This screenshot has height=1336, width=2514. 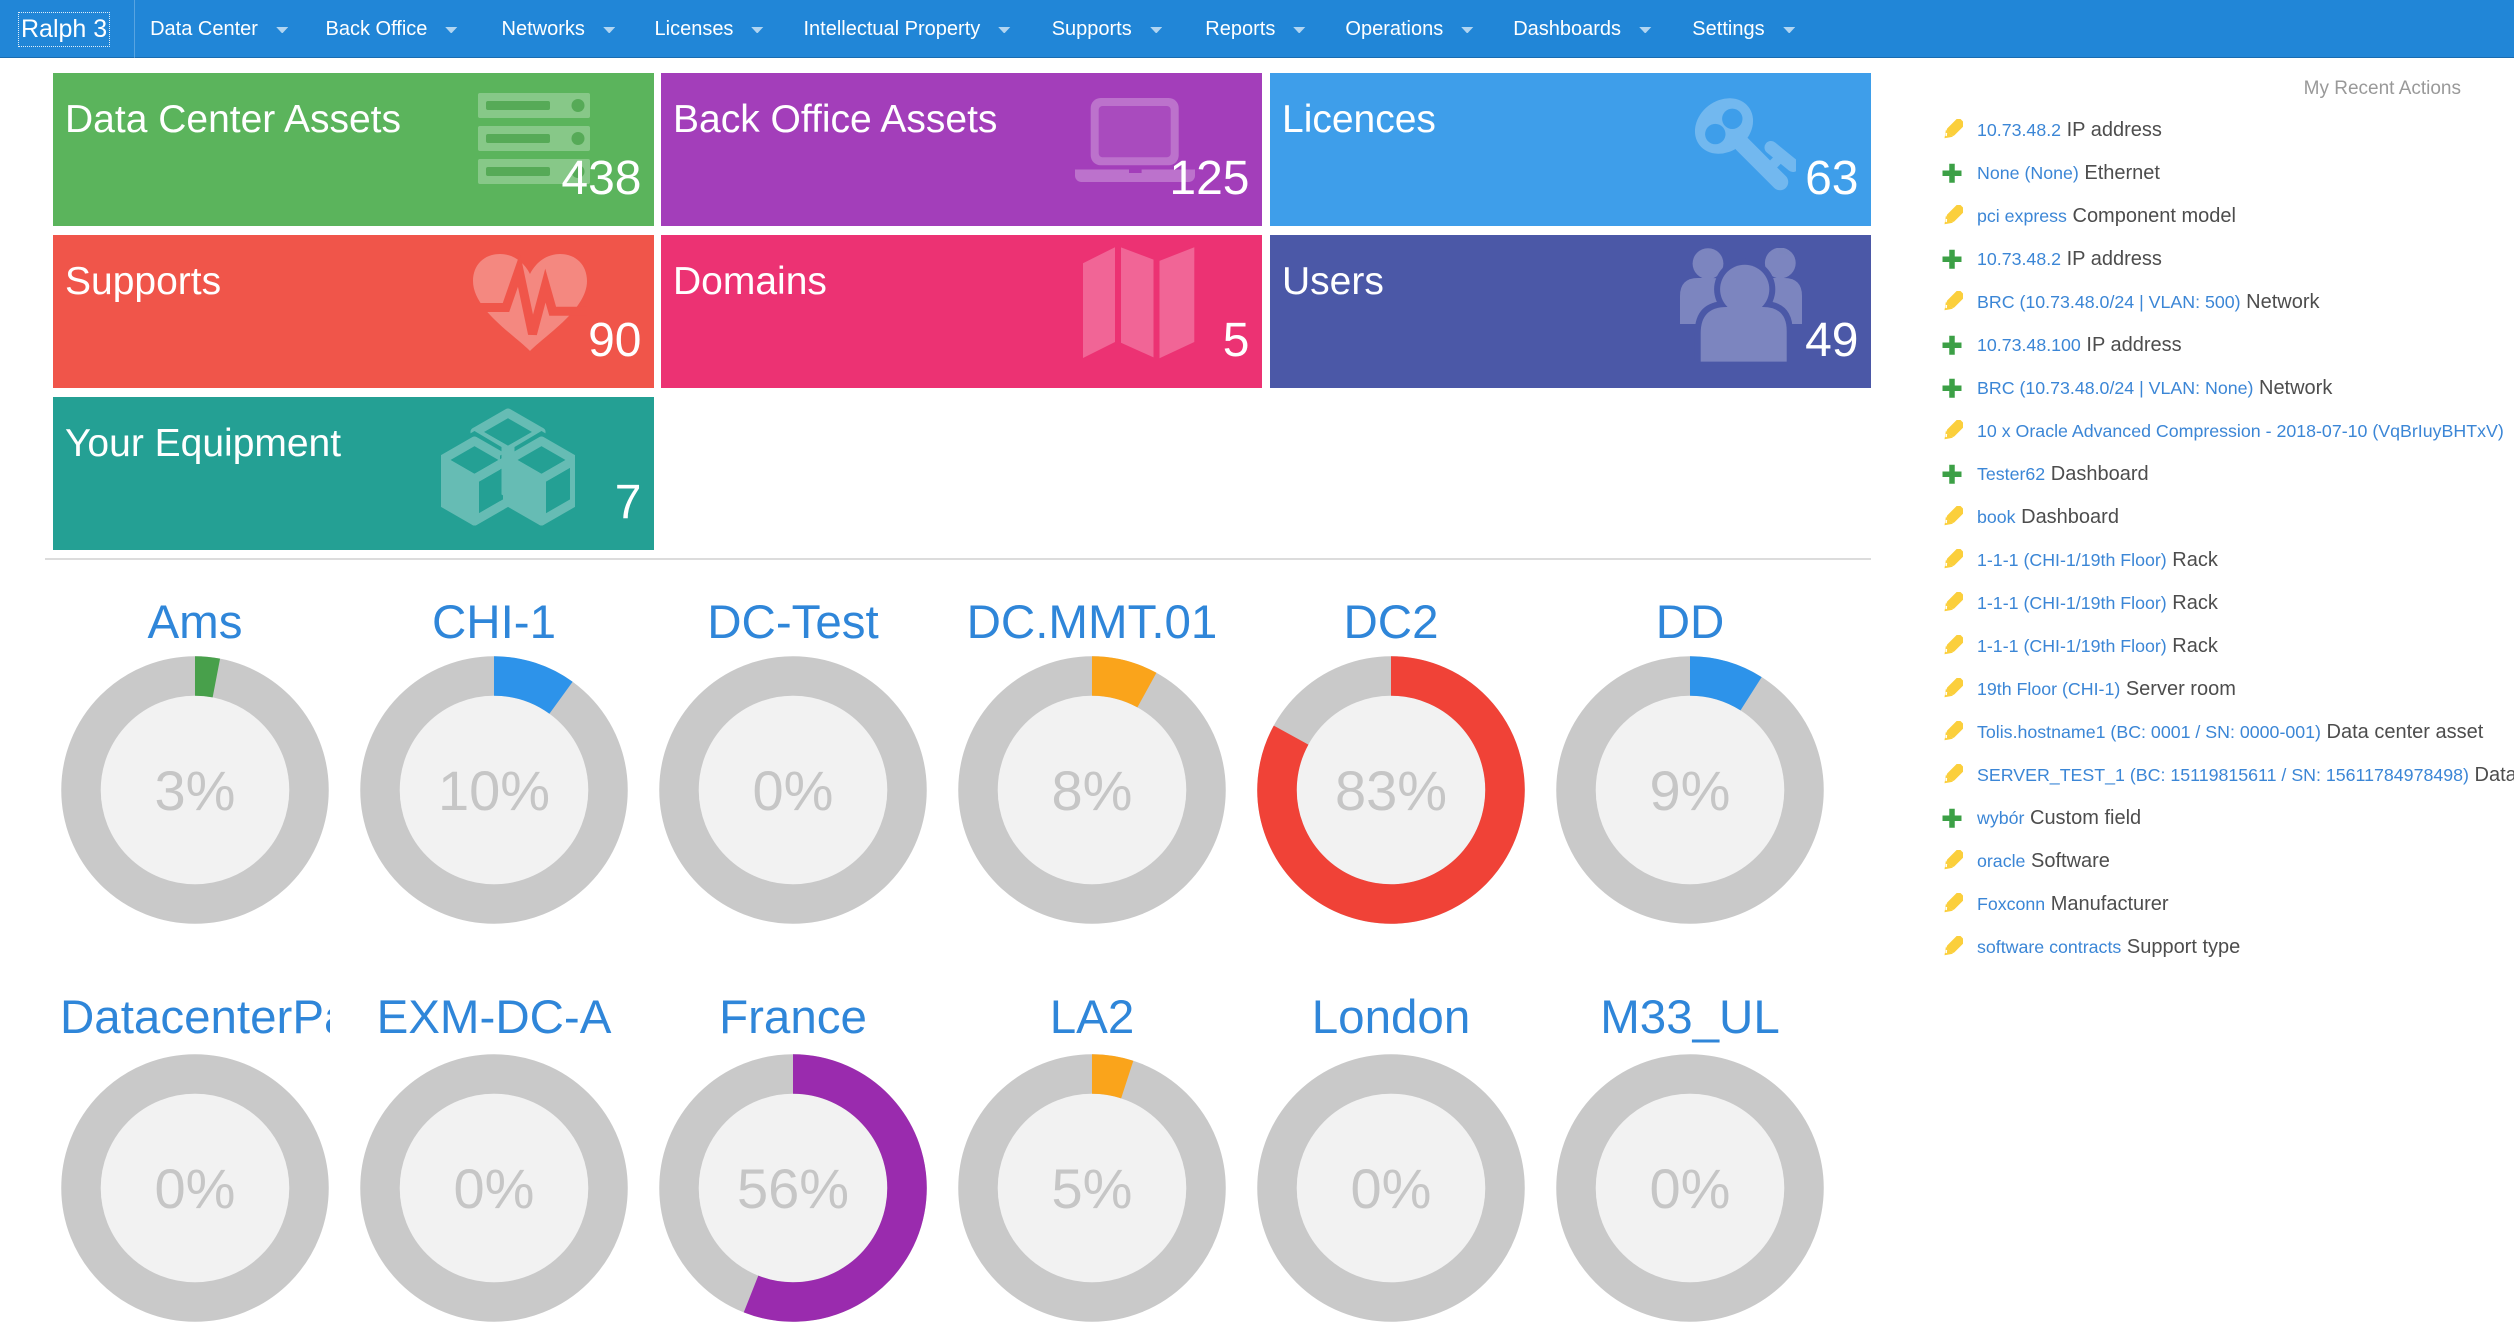 What do you see at coordinates (1391, 790) in the screenshot?
I see `svg-text: 83%` at bounding box center [1391, 790].